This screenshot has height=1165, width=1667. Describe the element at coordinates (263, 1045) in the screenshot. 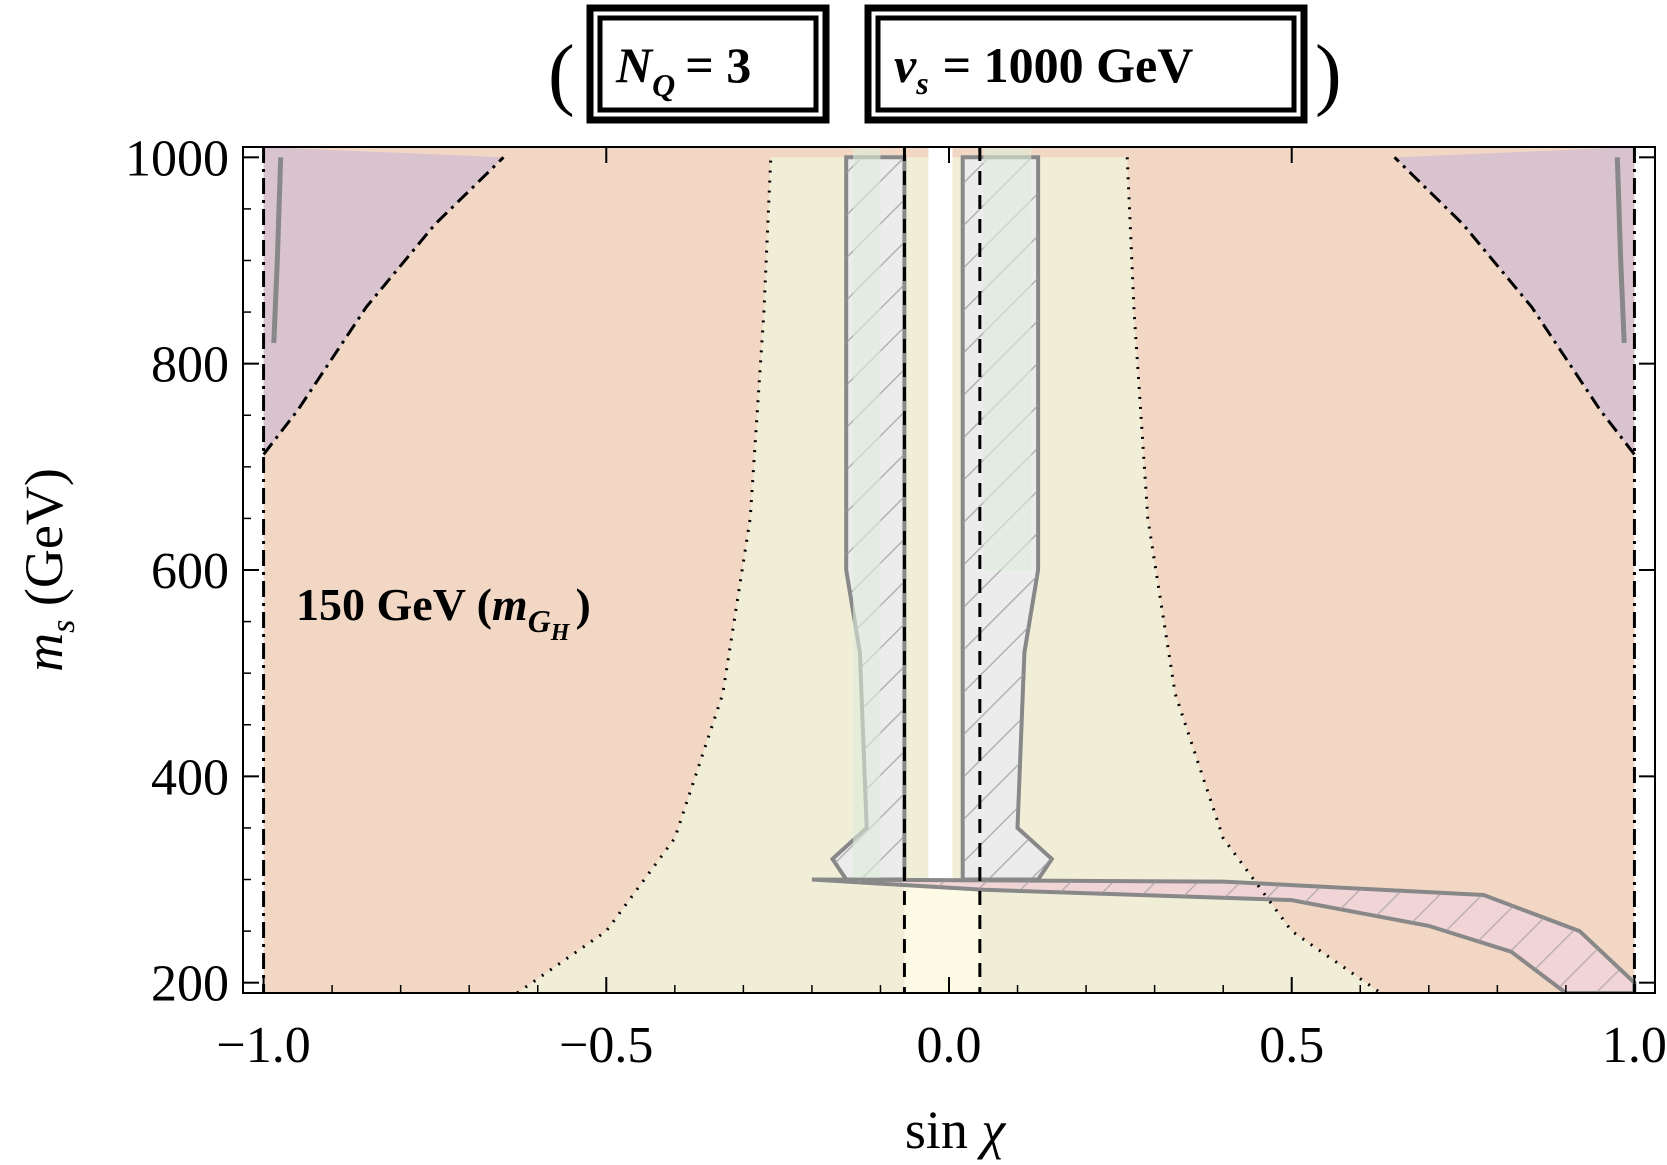

I see `x-tick-label: −1.0` at that location.